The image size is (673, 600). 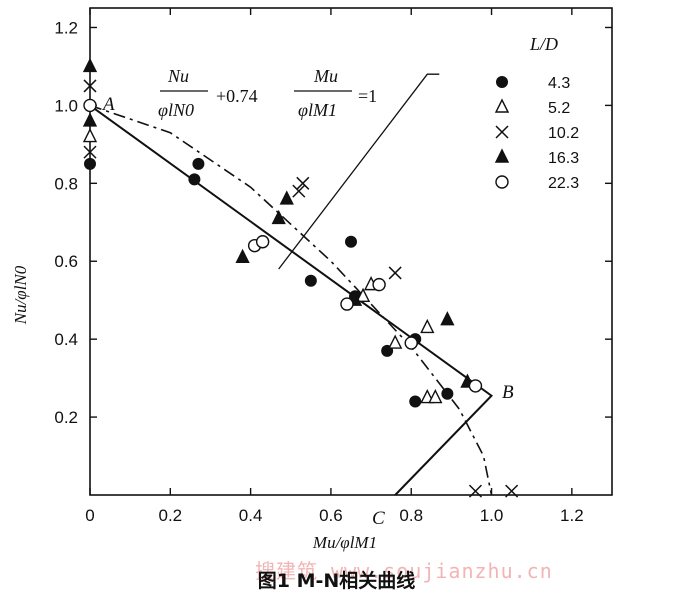 What do you see at coordinates (237, 96) in the screenshot?
I see `eq-coef: +0.74` at bounding box center [237, 96].